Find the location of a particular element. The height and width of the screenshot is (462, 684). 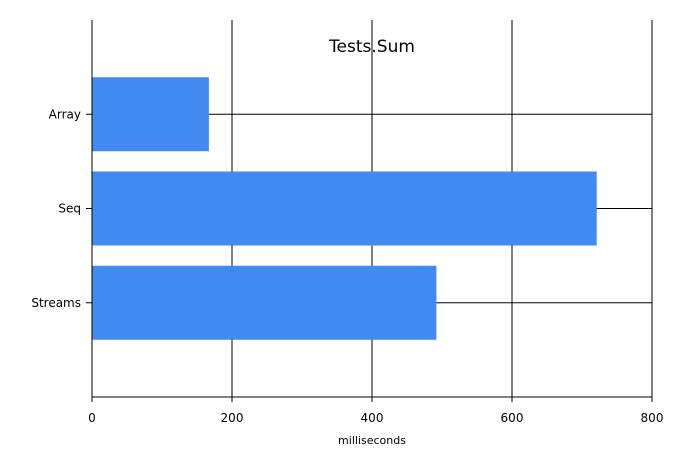

x-tick-labels: 0 200 400 600 800 is located at coordinates (375, 418).